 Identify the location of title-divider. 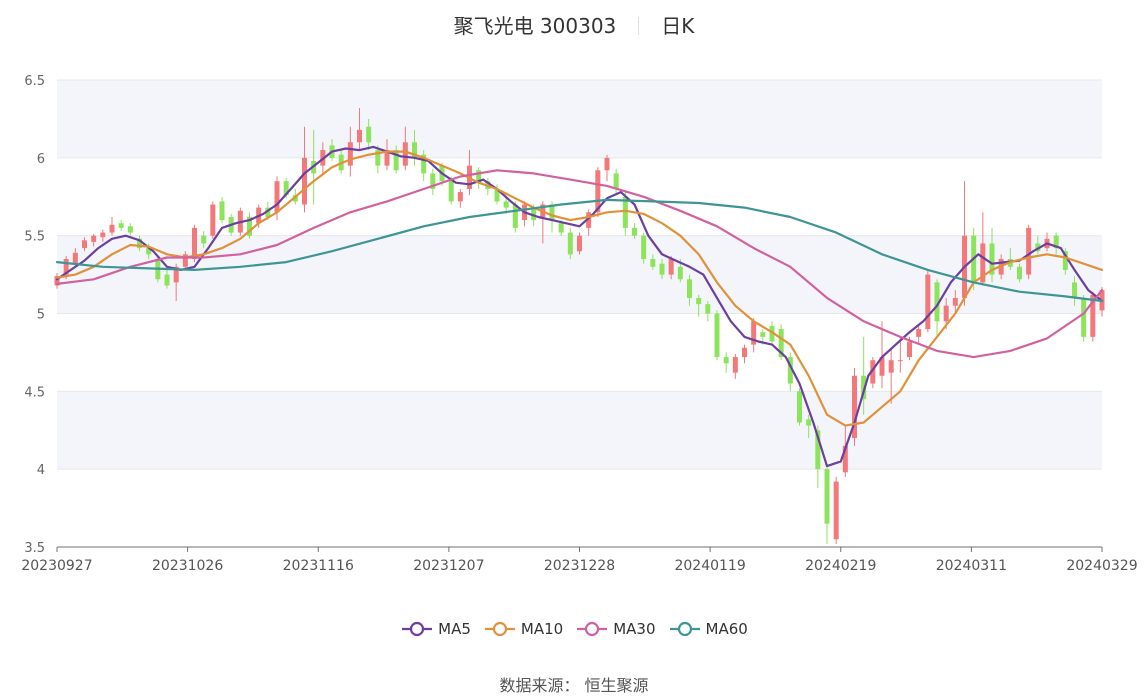
(639, 26).